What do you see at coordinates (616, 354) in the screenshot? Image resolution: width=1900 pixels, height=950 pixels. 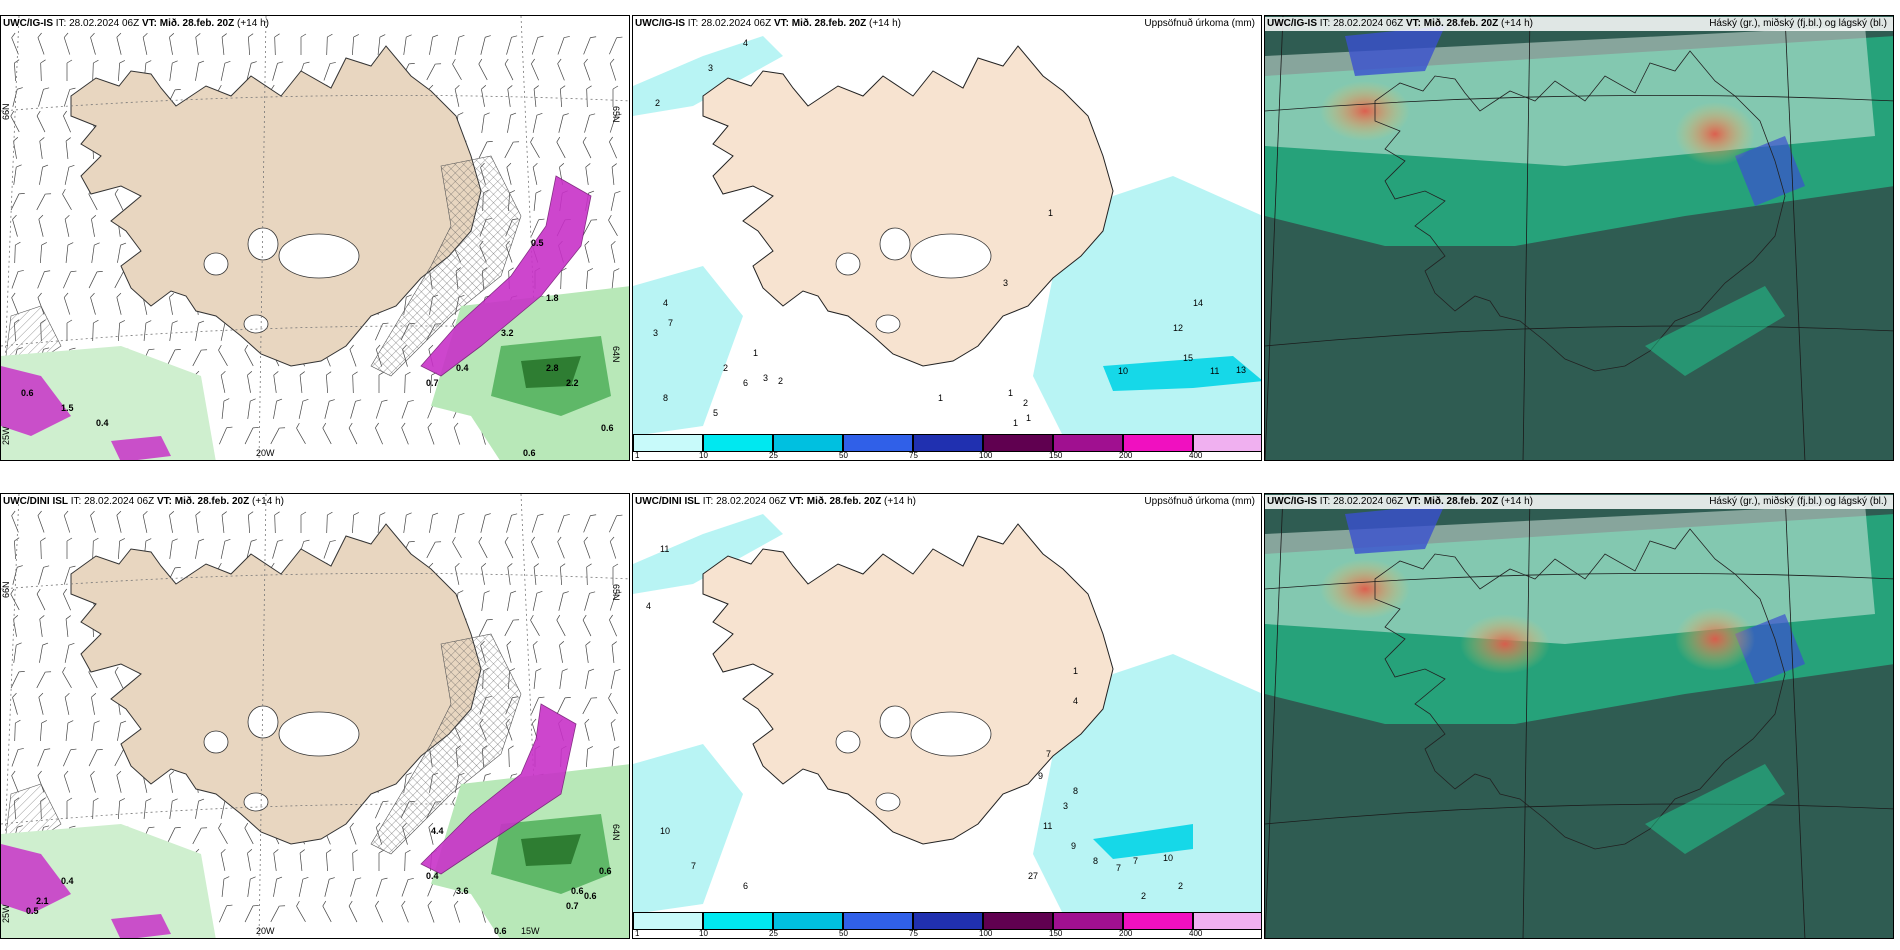 I see `lat-label: 64N` at bounding box center [616, 354].